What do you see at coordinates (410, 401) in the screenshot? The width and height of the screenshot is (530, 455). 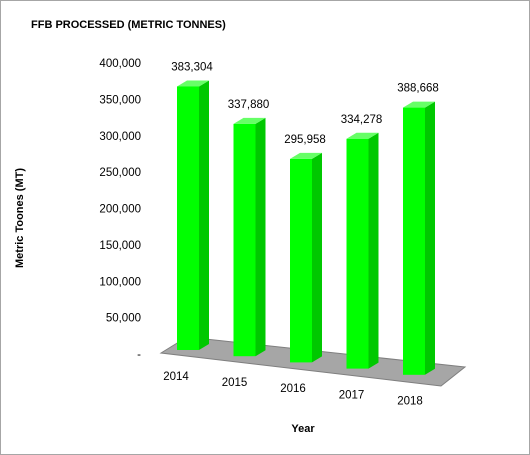 I see `x-tick-label: 2018` at bounding box center [410, 401].